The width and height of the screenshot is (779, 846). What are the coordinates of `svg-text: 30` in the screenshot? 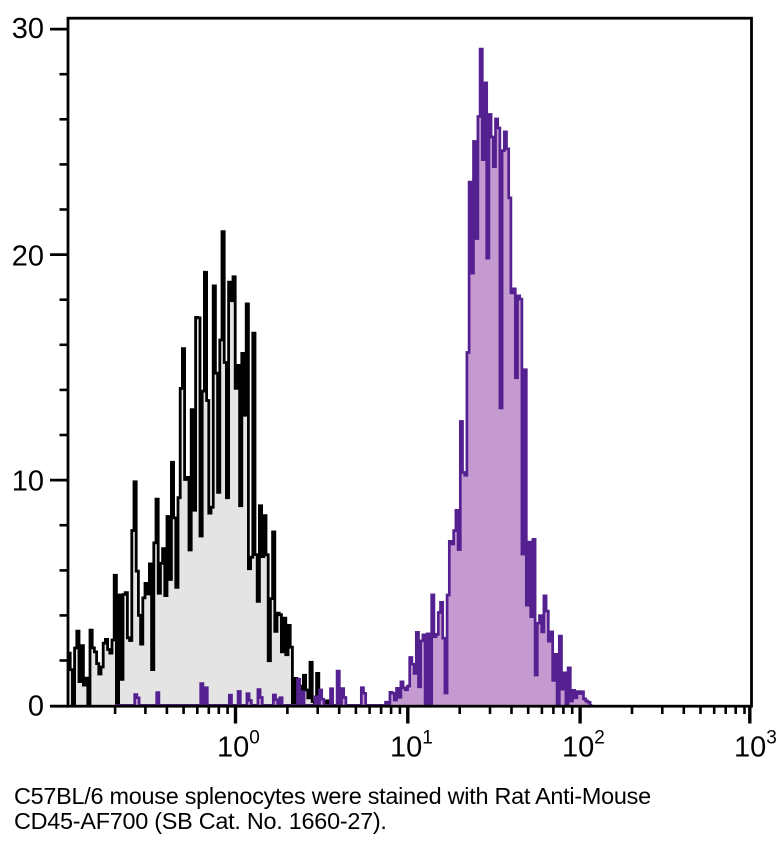 It's located at (28, 29).